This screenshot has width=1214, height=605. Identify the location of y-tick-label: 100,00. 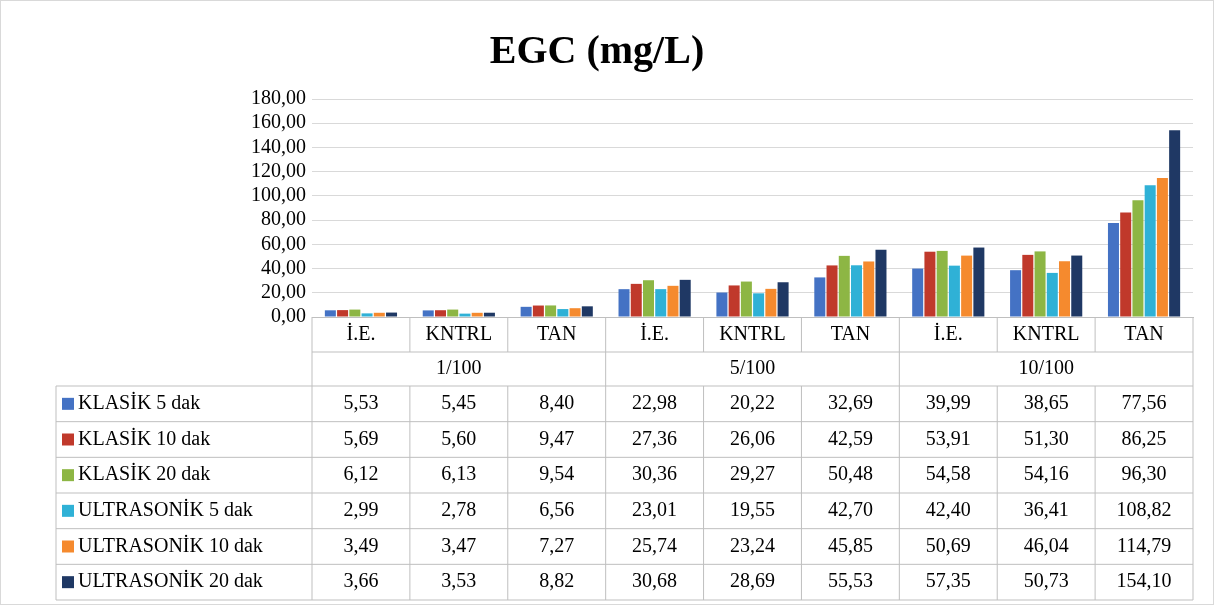
(278, 194).